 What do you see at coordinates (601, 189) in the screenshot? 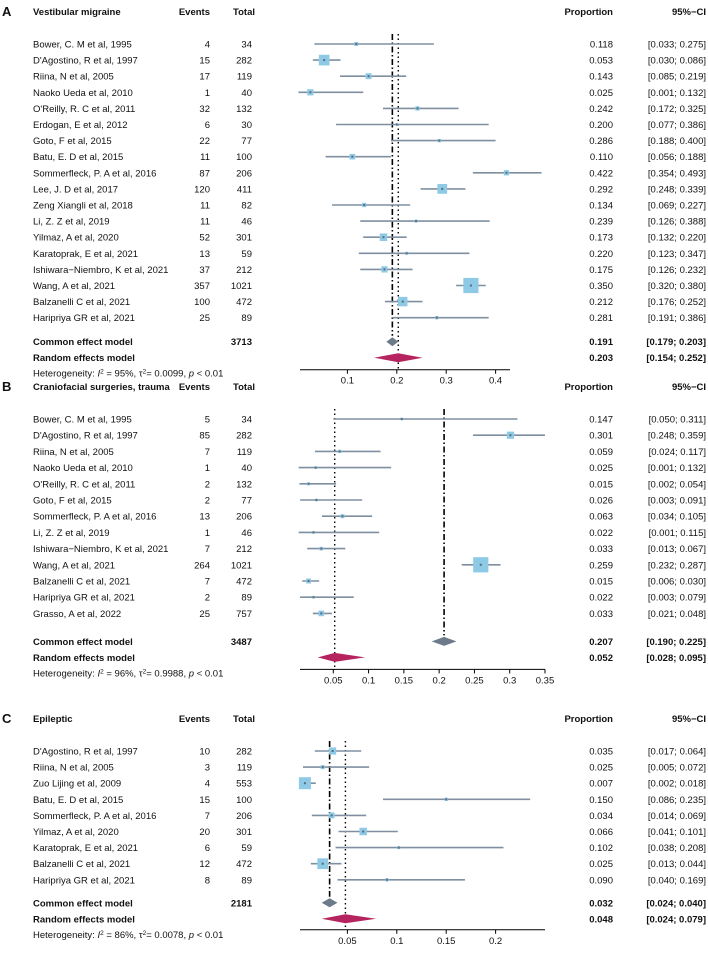
I see `study-proportion: 0.292` at bounding box center [601, 189].